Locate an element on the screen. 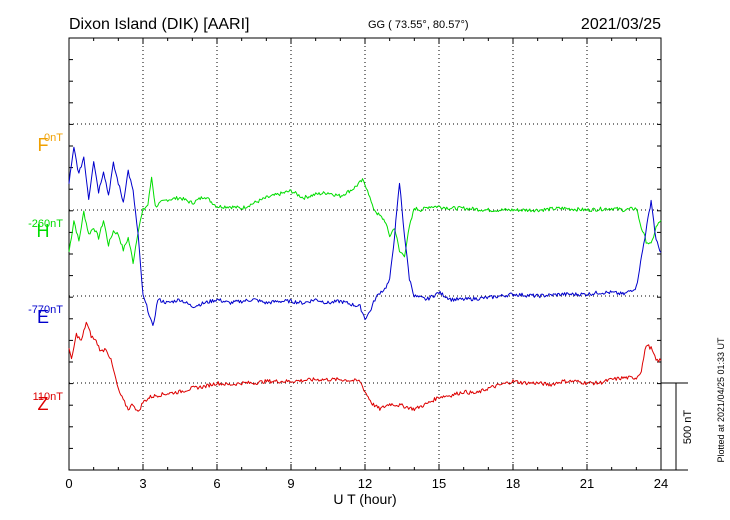 The height and width of the screenshot is (520, 730). component-baseline-e: -770nT is located at coordinates (45, 310).